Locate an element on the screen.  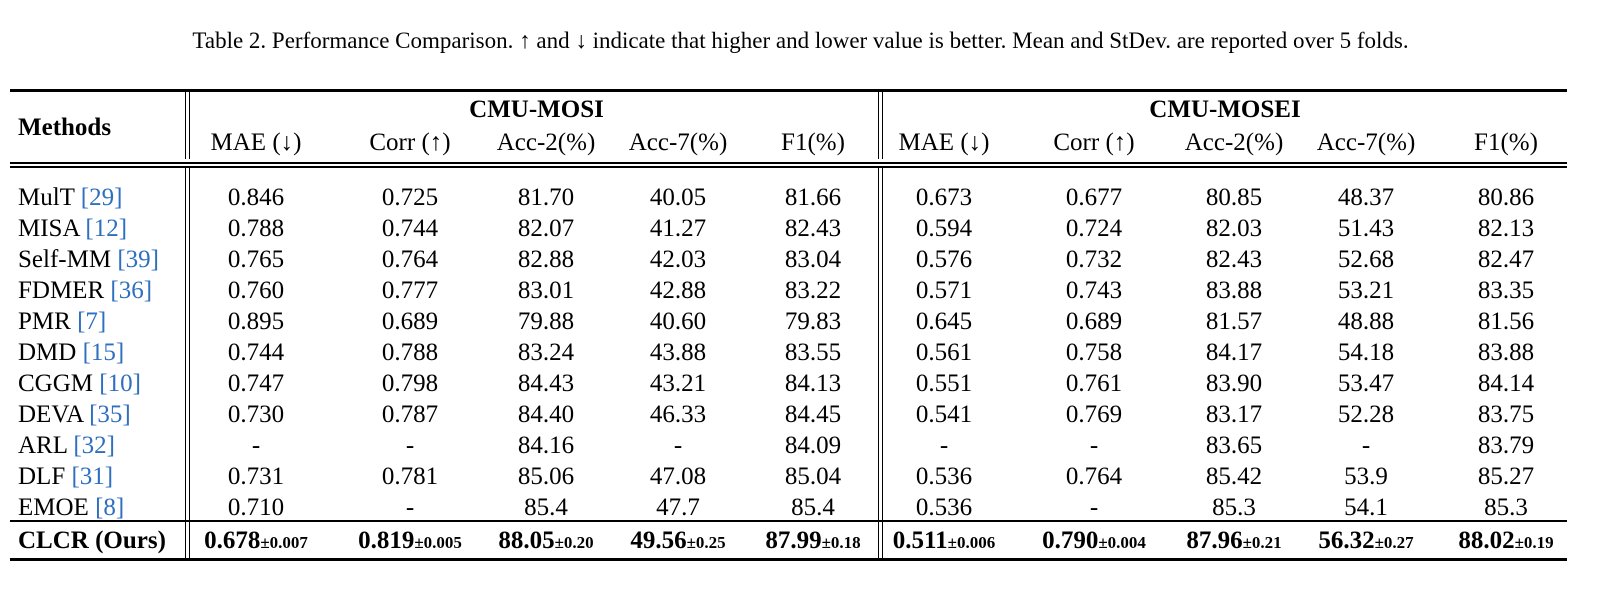
table-cell: 81.56 is located at coordinates (1506, 321).